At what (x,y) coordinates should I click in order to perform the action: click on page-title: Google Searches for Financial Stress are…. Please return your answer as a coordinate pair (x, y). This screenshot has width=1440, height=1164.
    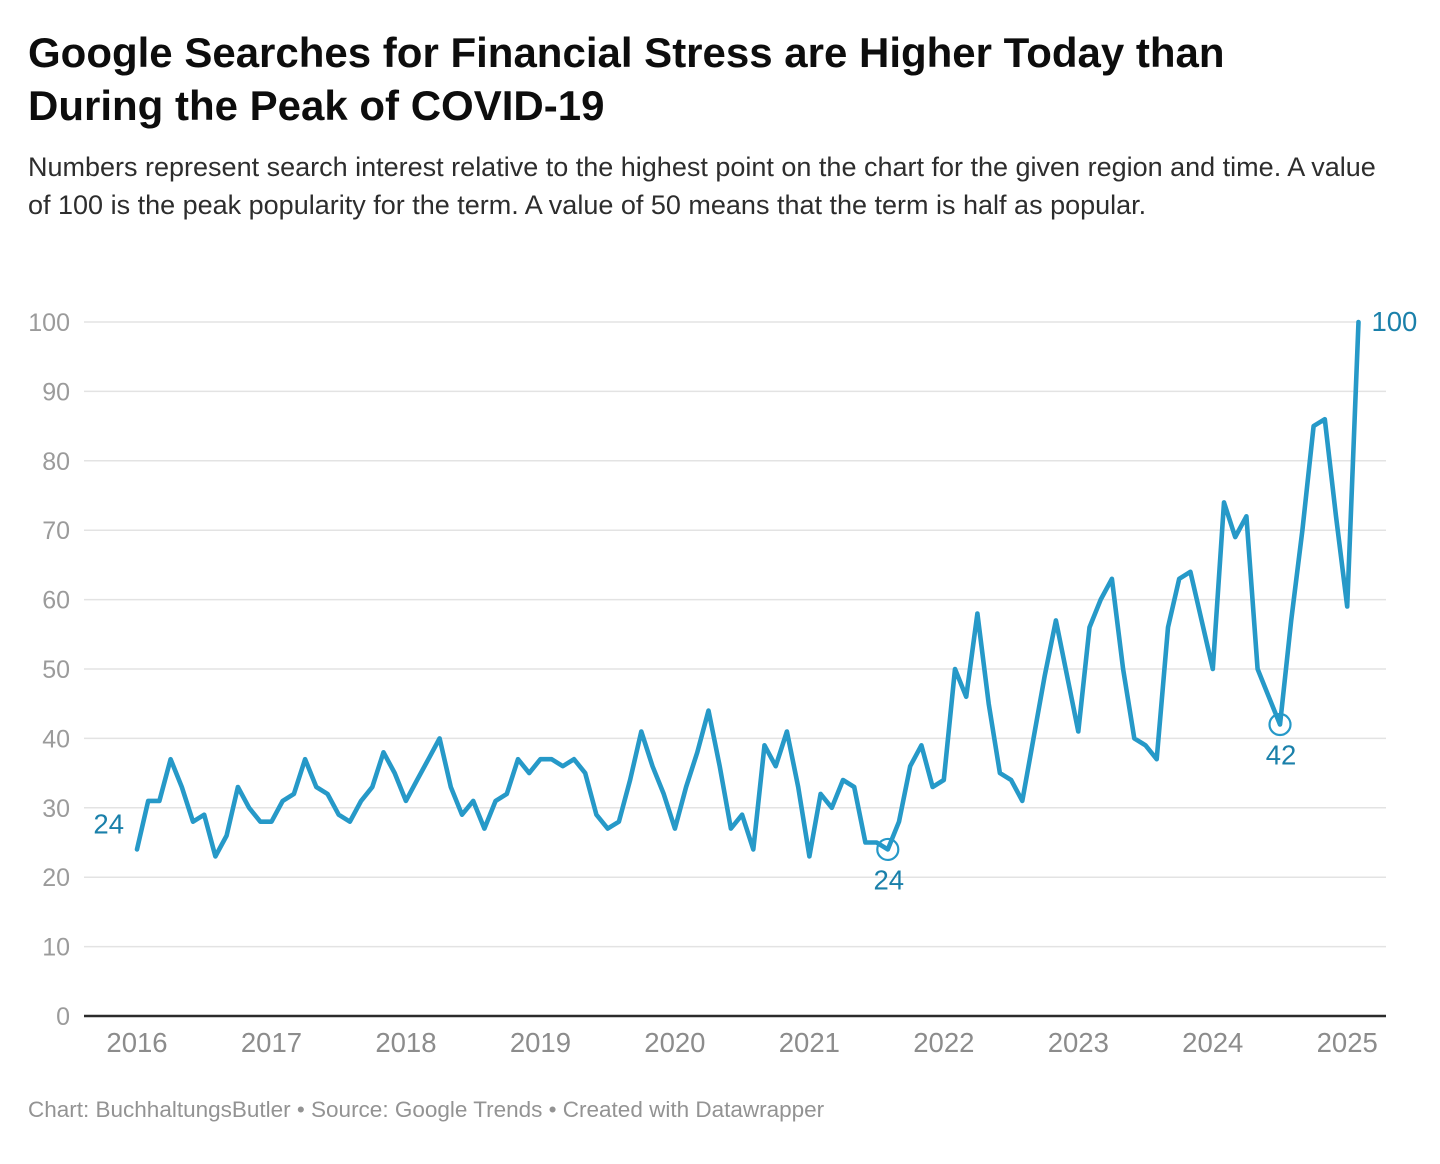
    Looking at the image, I should click on (626, 79).